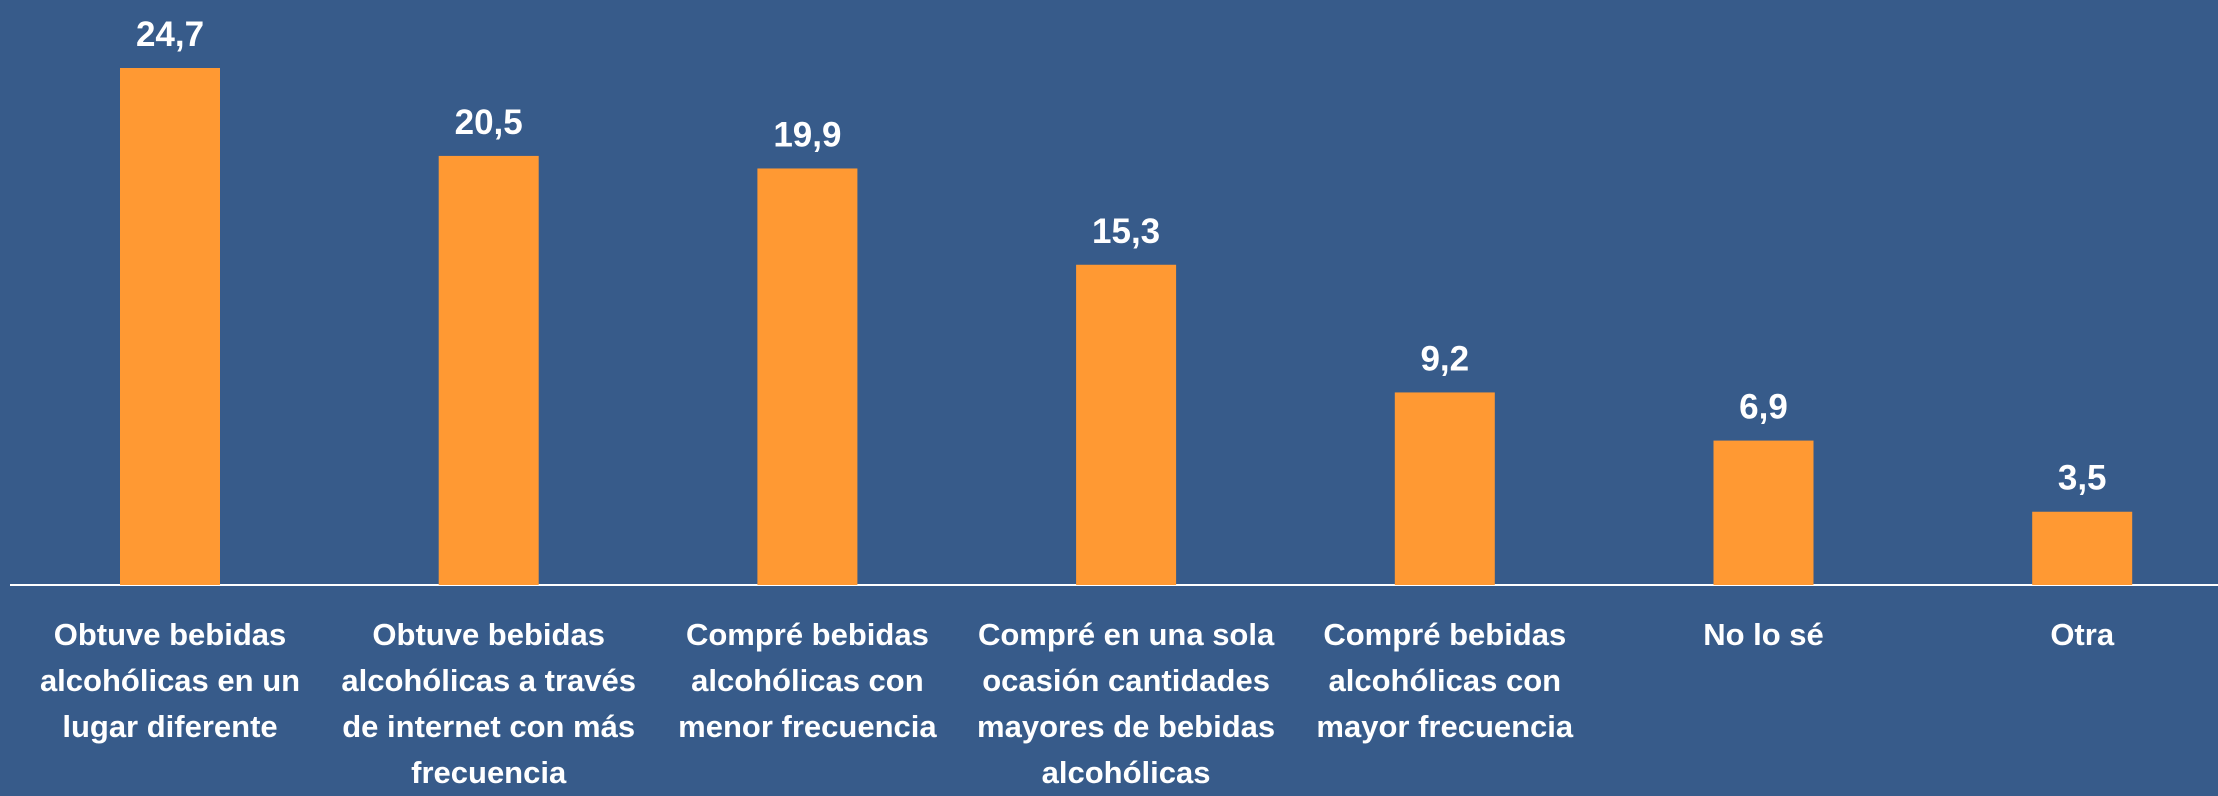  What do you see at coordinates (1763, 634) in the screenshot?
I see `x-tick-label: No lo sé` at bounding box center [1763, 634].